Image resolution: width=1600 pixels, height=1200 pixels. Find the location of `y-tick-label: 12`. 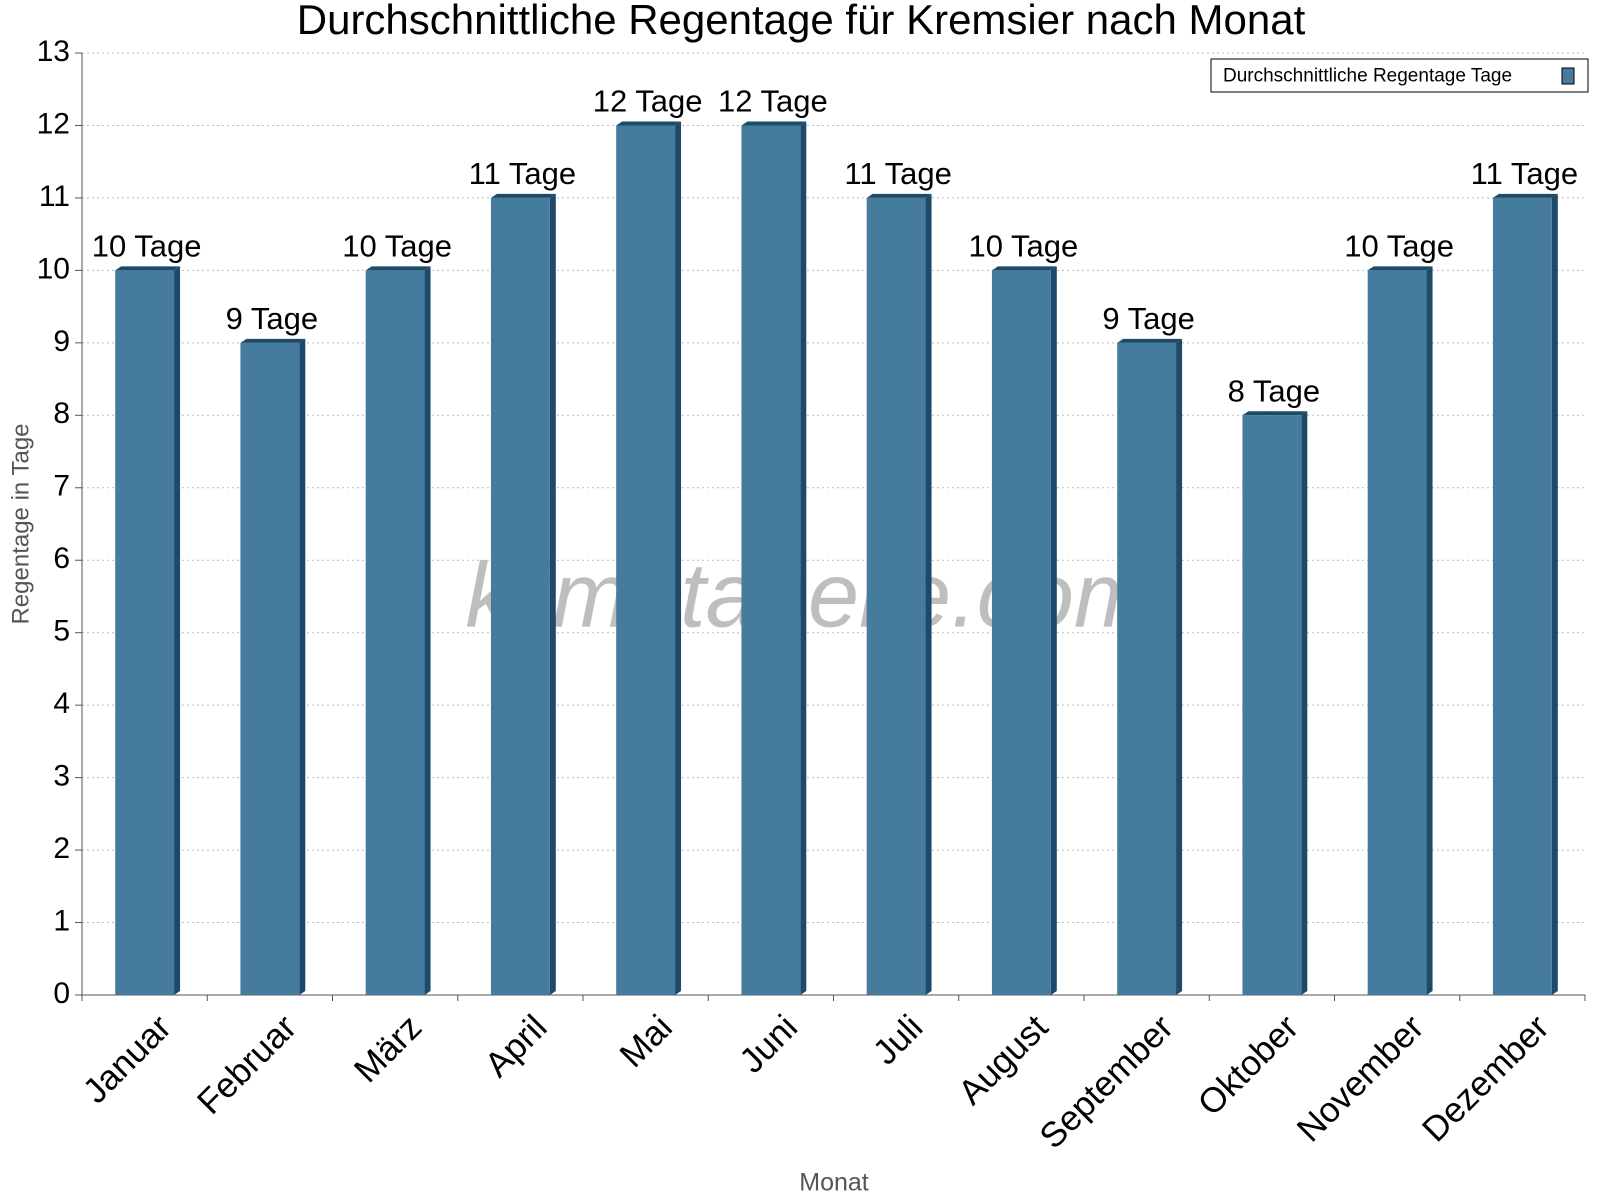

y-tick-label: 12 is located at coordinates (53, 123).